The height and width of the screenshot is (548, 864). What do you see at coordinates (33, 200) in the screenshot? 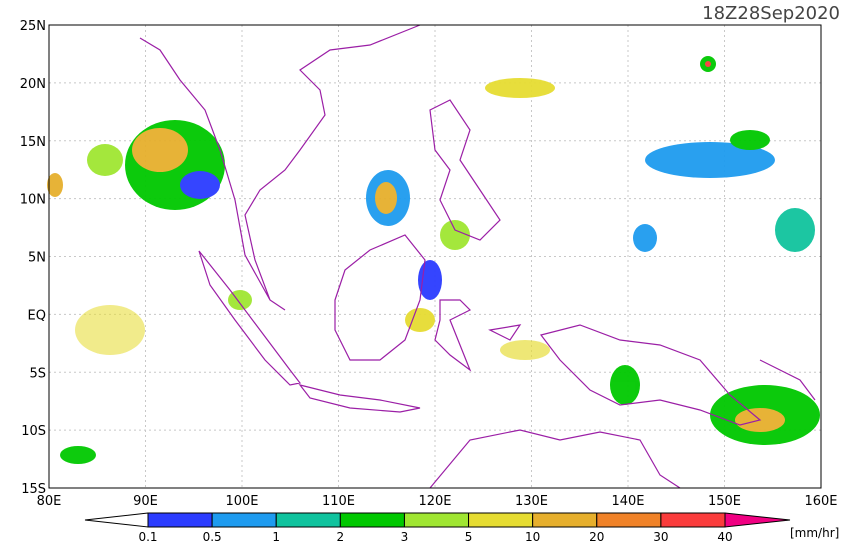
I see `lat-label: 10N` at bounding box center [33, 200].